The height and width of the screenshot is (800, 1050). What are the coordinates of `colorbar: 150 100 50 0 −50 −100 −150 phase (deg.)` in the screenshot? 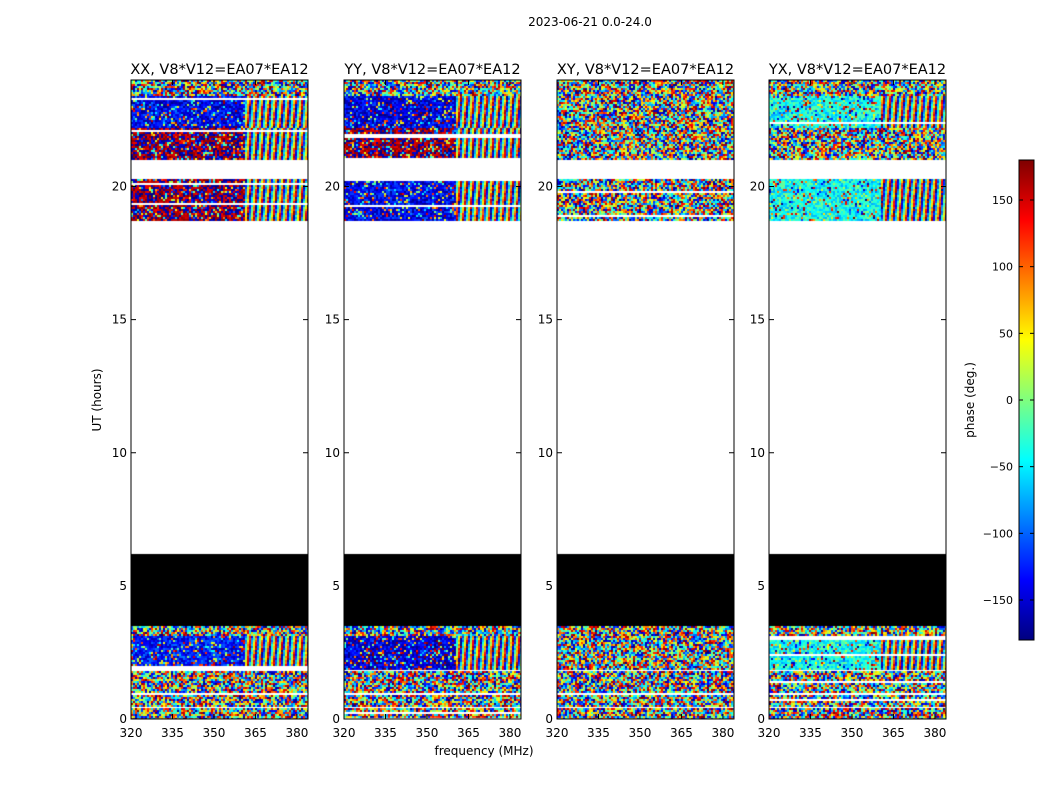 It's located at (999, 400).